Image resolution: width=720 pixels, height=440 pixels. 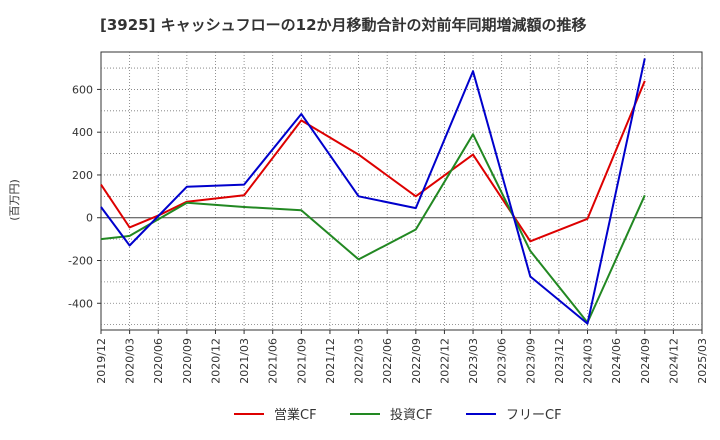 What do you see at coordinates (14, 200) in the screenshot?
I see `y-axis-label: (百万円)` at bounding box center [14, 200].